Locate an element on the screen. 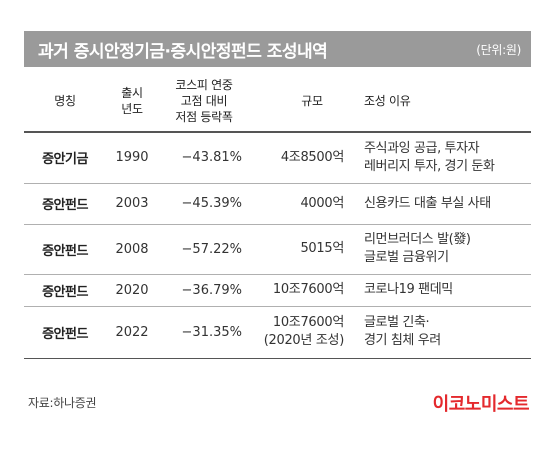 This screenshot has height=458, width=559. row-size: 5015억 is located at coordinates (300, 249).